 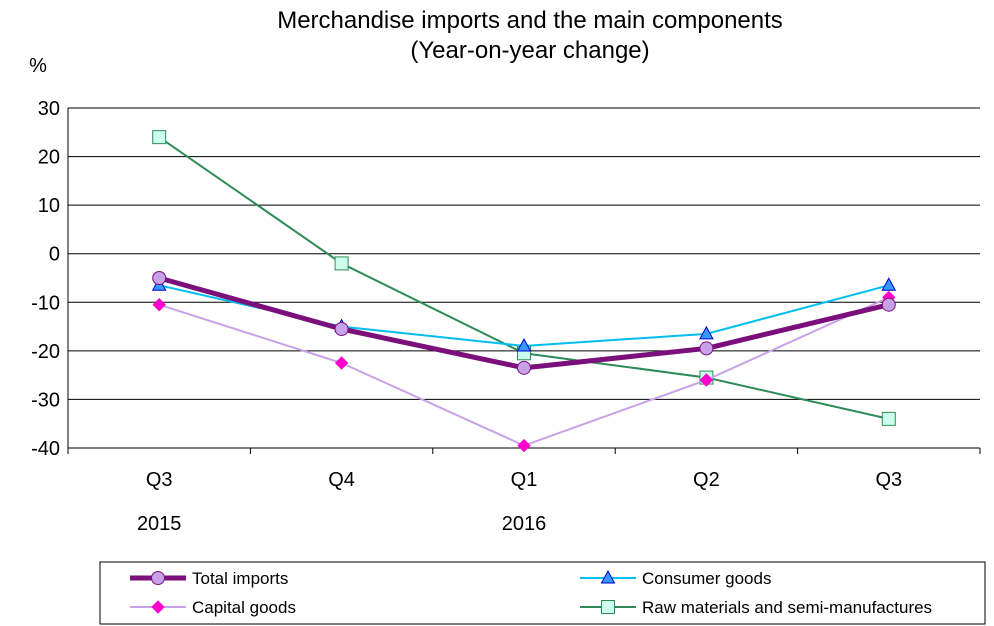 I want to click on chart-subtitle: (Year-on-year change), so click(x=529, y=50).